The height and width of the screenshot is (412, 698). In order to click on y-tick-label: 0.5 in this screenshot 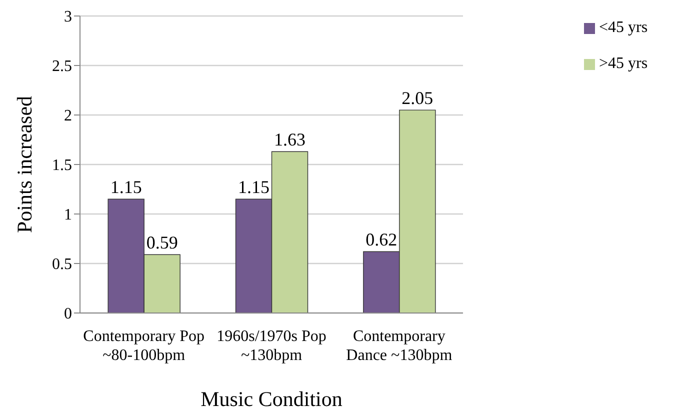, I will do `click(62, 265)`.